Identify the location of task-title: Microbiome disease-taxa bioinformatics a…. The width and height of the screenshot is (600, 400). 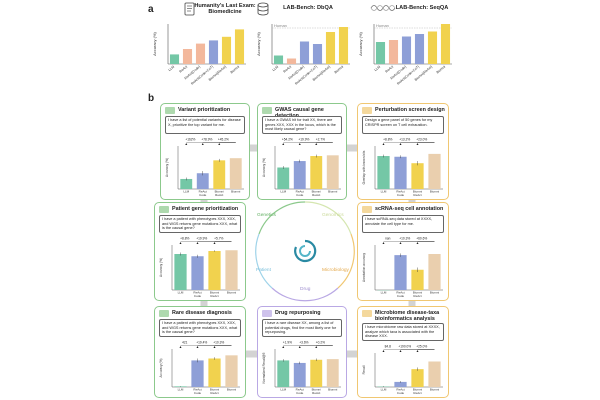
(407, 316).